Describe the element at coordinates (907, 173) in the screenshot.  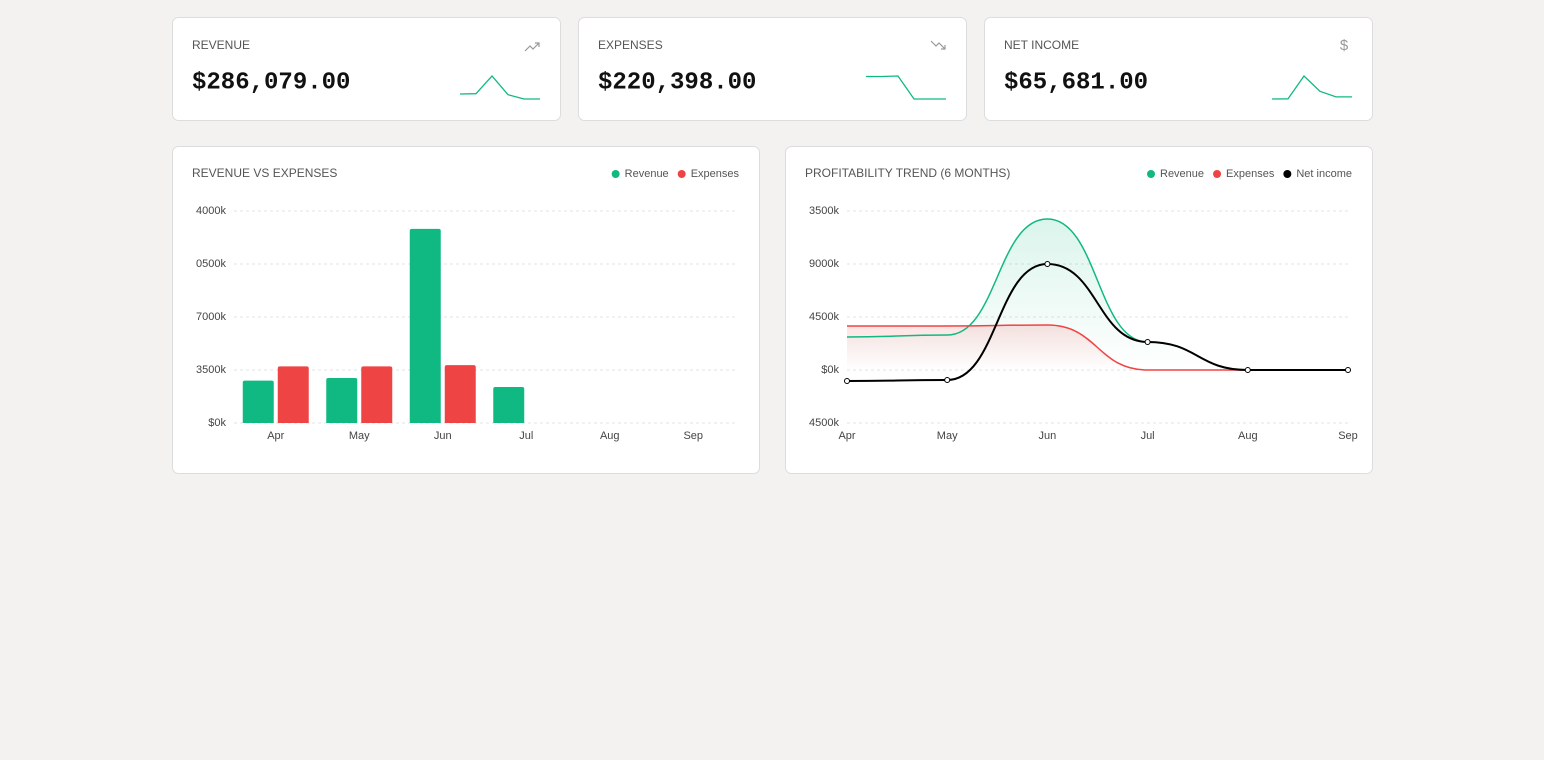
I see `chart-title: PROFITABILITY TREND (6 MONTHS)` at that location.